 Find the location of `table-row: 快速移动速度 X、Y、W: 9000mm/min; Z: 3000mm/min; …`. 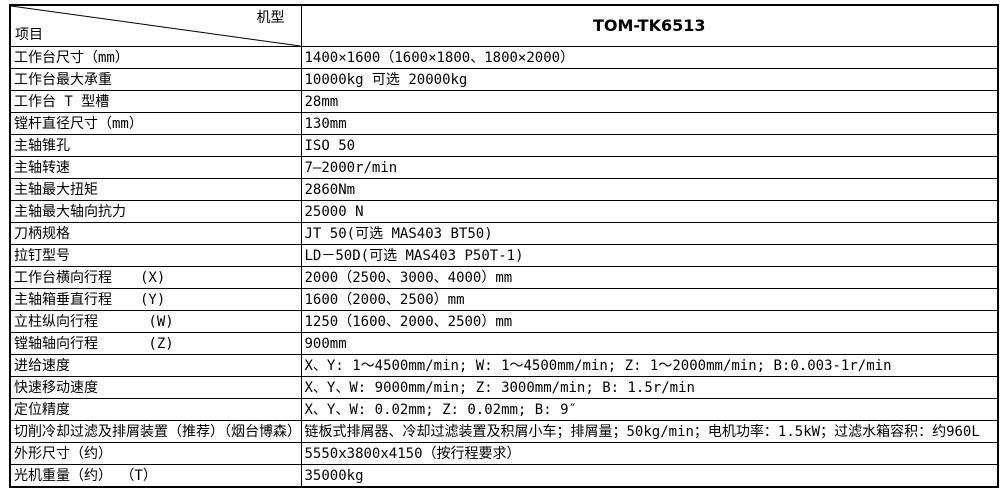

table-row: 快速移动速度 X、Y、W: 9000mm/min; Z: 3000mm/min; … is located at coordinates (504, 387).